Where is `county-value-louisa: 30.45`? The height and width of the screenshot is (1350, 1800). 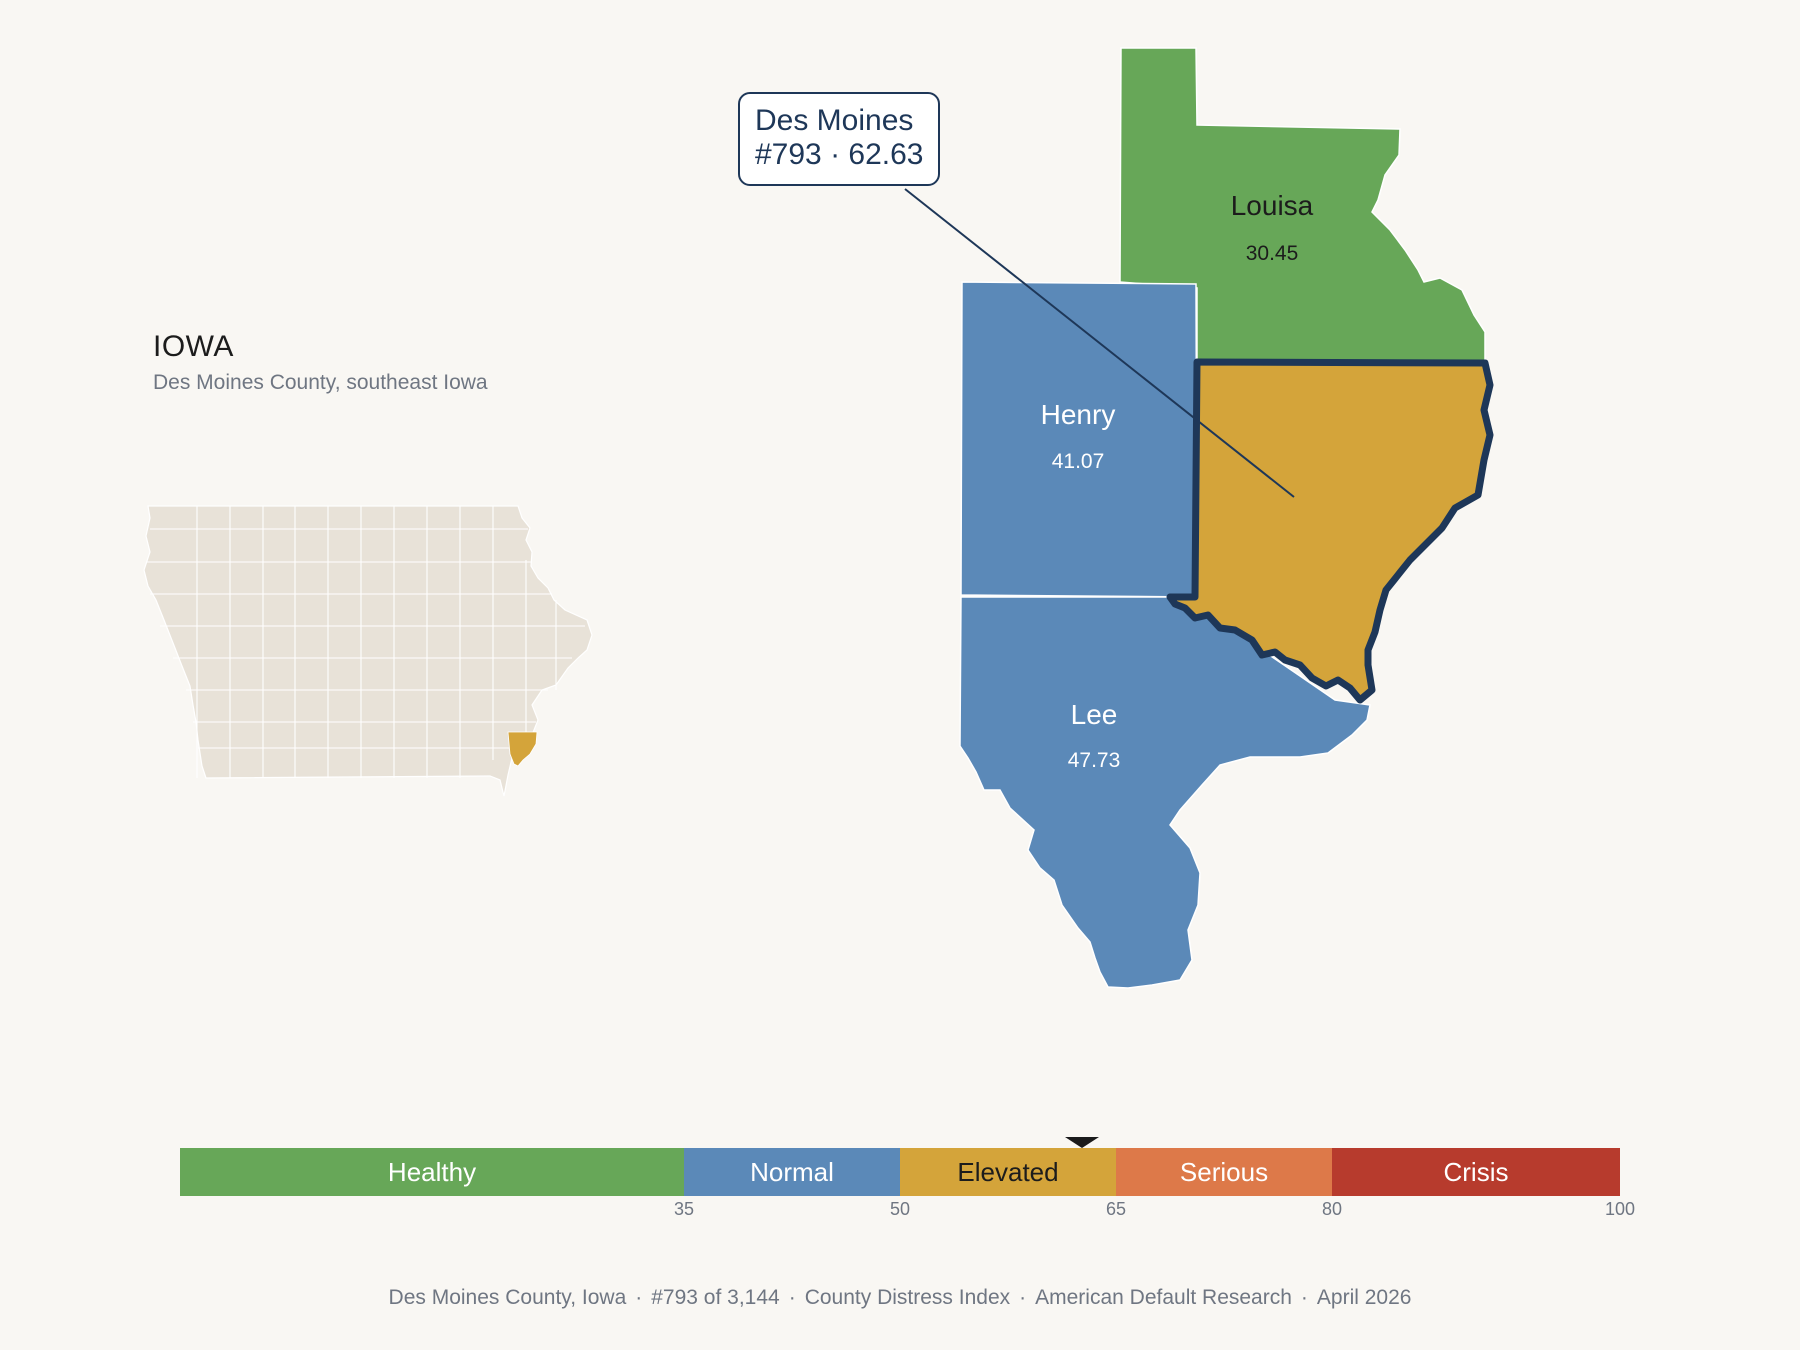 county-value-louisa: 30.45 is located at coordinates (1272, 253).